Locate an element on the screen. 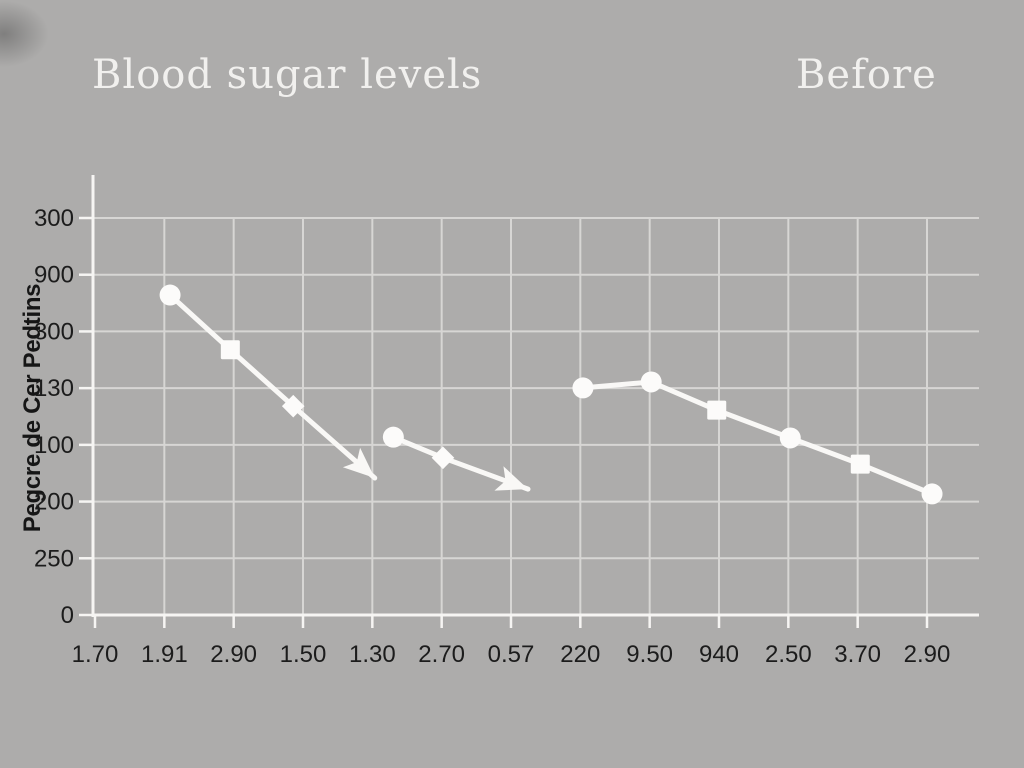  x-tick-label: 1.50 is located at coordinates (303, 654).